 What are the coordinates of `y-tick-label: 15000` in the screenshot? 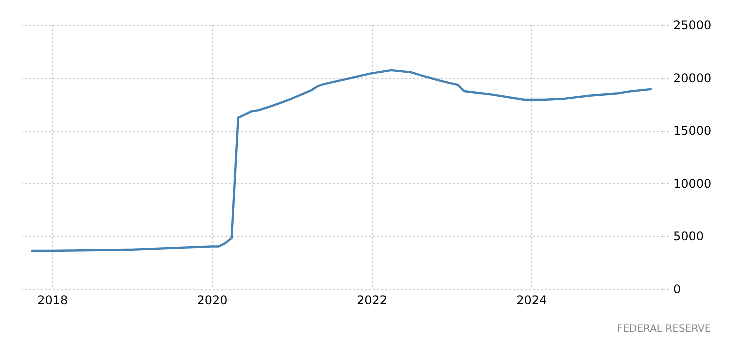 It's located at (693, 131).